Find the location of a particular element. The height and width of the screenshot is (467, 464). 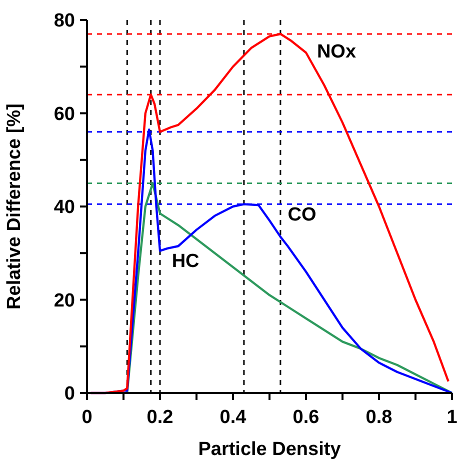

series-label: CO is located at coordinates (302, 215).